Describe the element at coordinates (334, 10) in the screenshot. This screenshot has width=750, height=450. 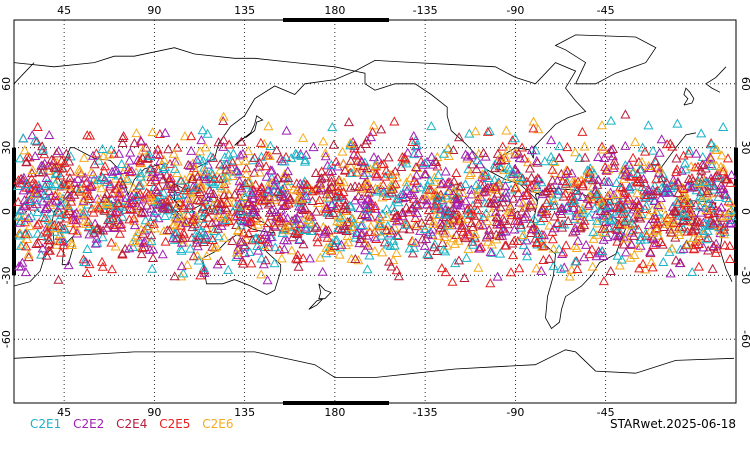
I see `top-lon-label: 180` at that location.